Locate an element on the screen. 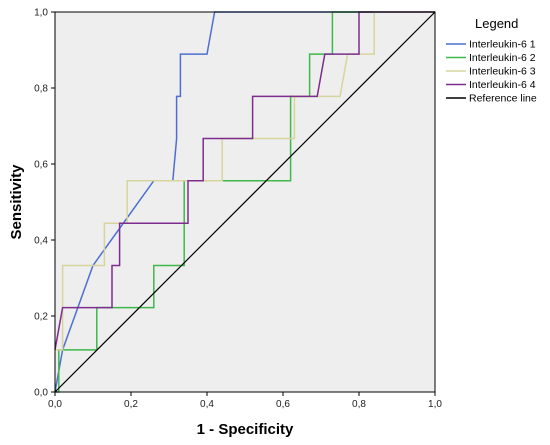 This screenshot has width=550, height=445. x-tick-label: 0,0 is located at coordinates (55, 404).